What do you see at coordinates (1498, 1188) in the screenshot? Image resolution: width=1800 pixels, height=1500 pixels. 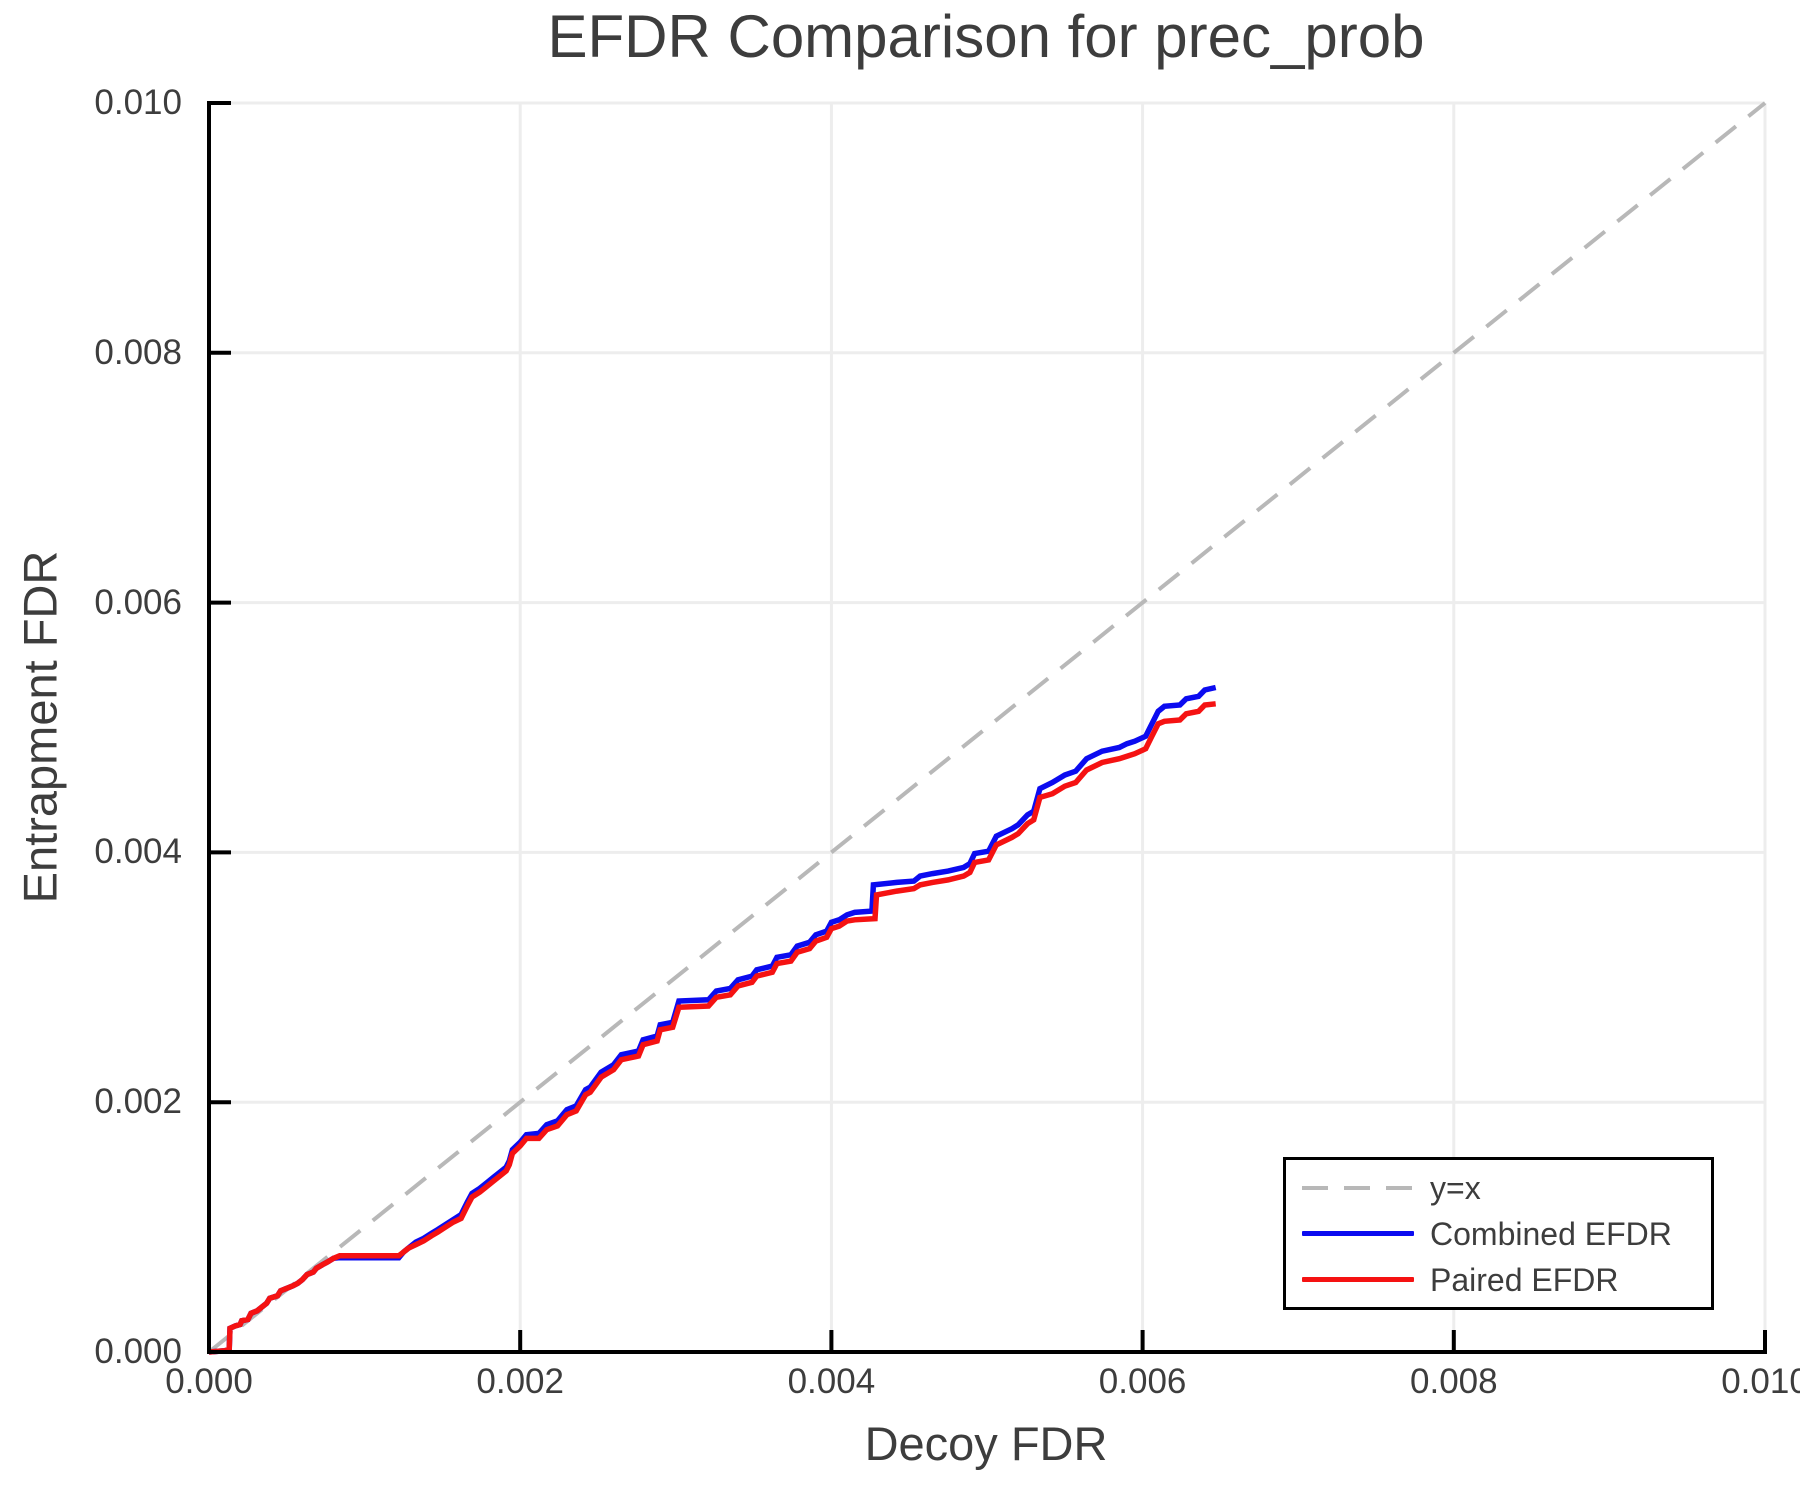 I see `legend-item-yx: y=x` at bounding box center [1498, 1188].